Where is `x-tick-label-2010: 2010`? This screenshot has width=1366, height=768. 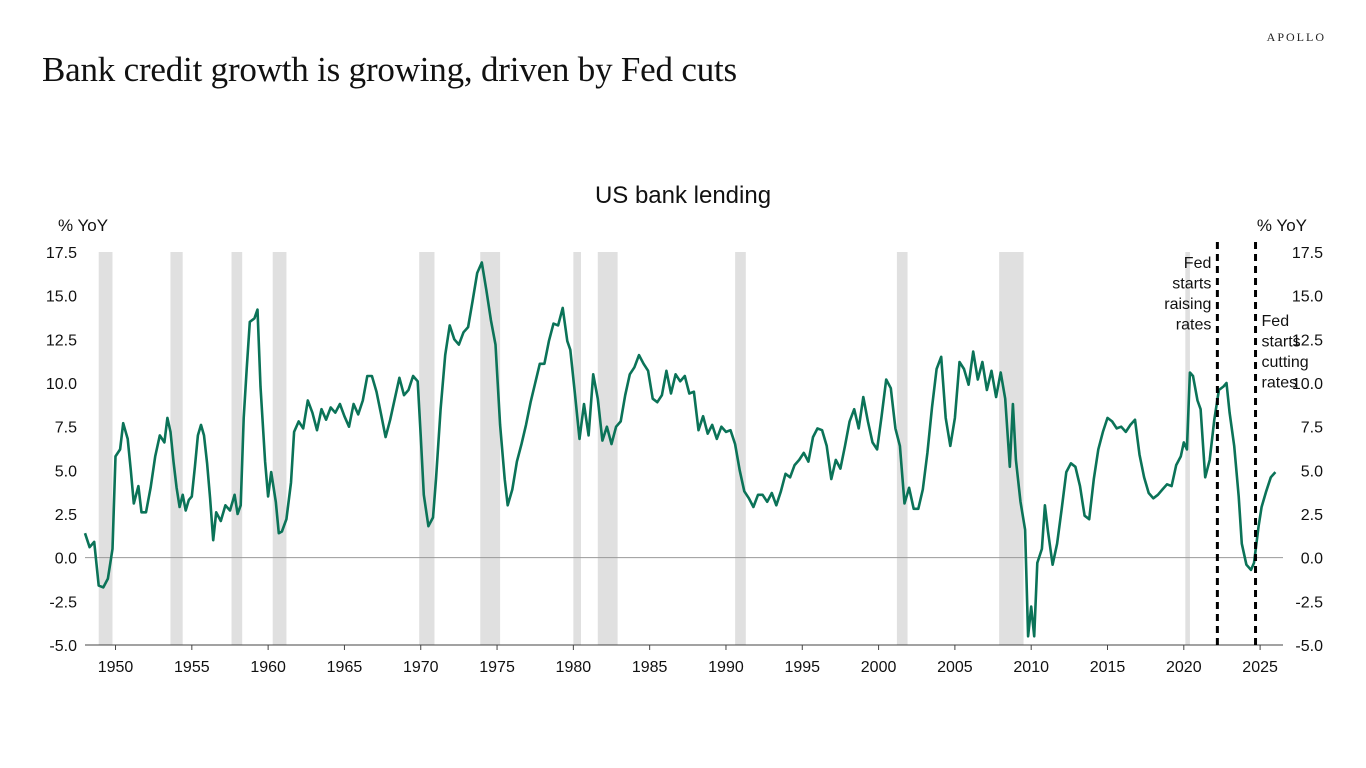 x-tick-label-2010: 2010 is located at coordinates (1031, 667).